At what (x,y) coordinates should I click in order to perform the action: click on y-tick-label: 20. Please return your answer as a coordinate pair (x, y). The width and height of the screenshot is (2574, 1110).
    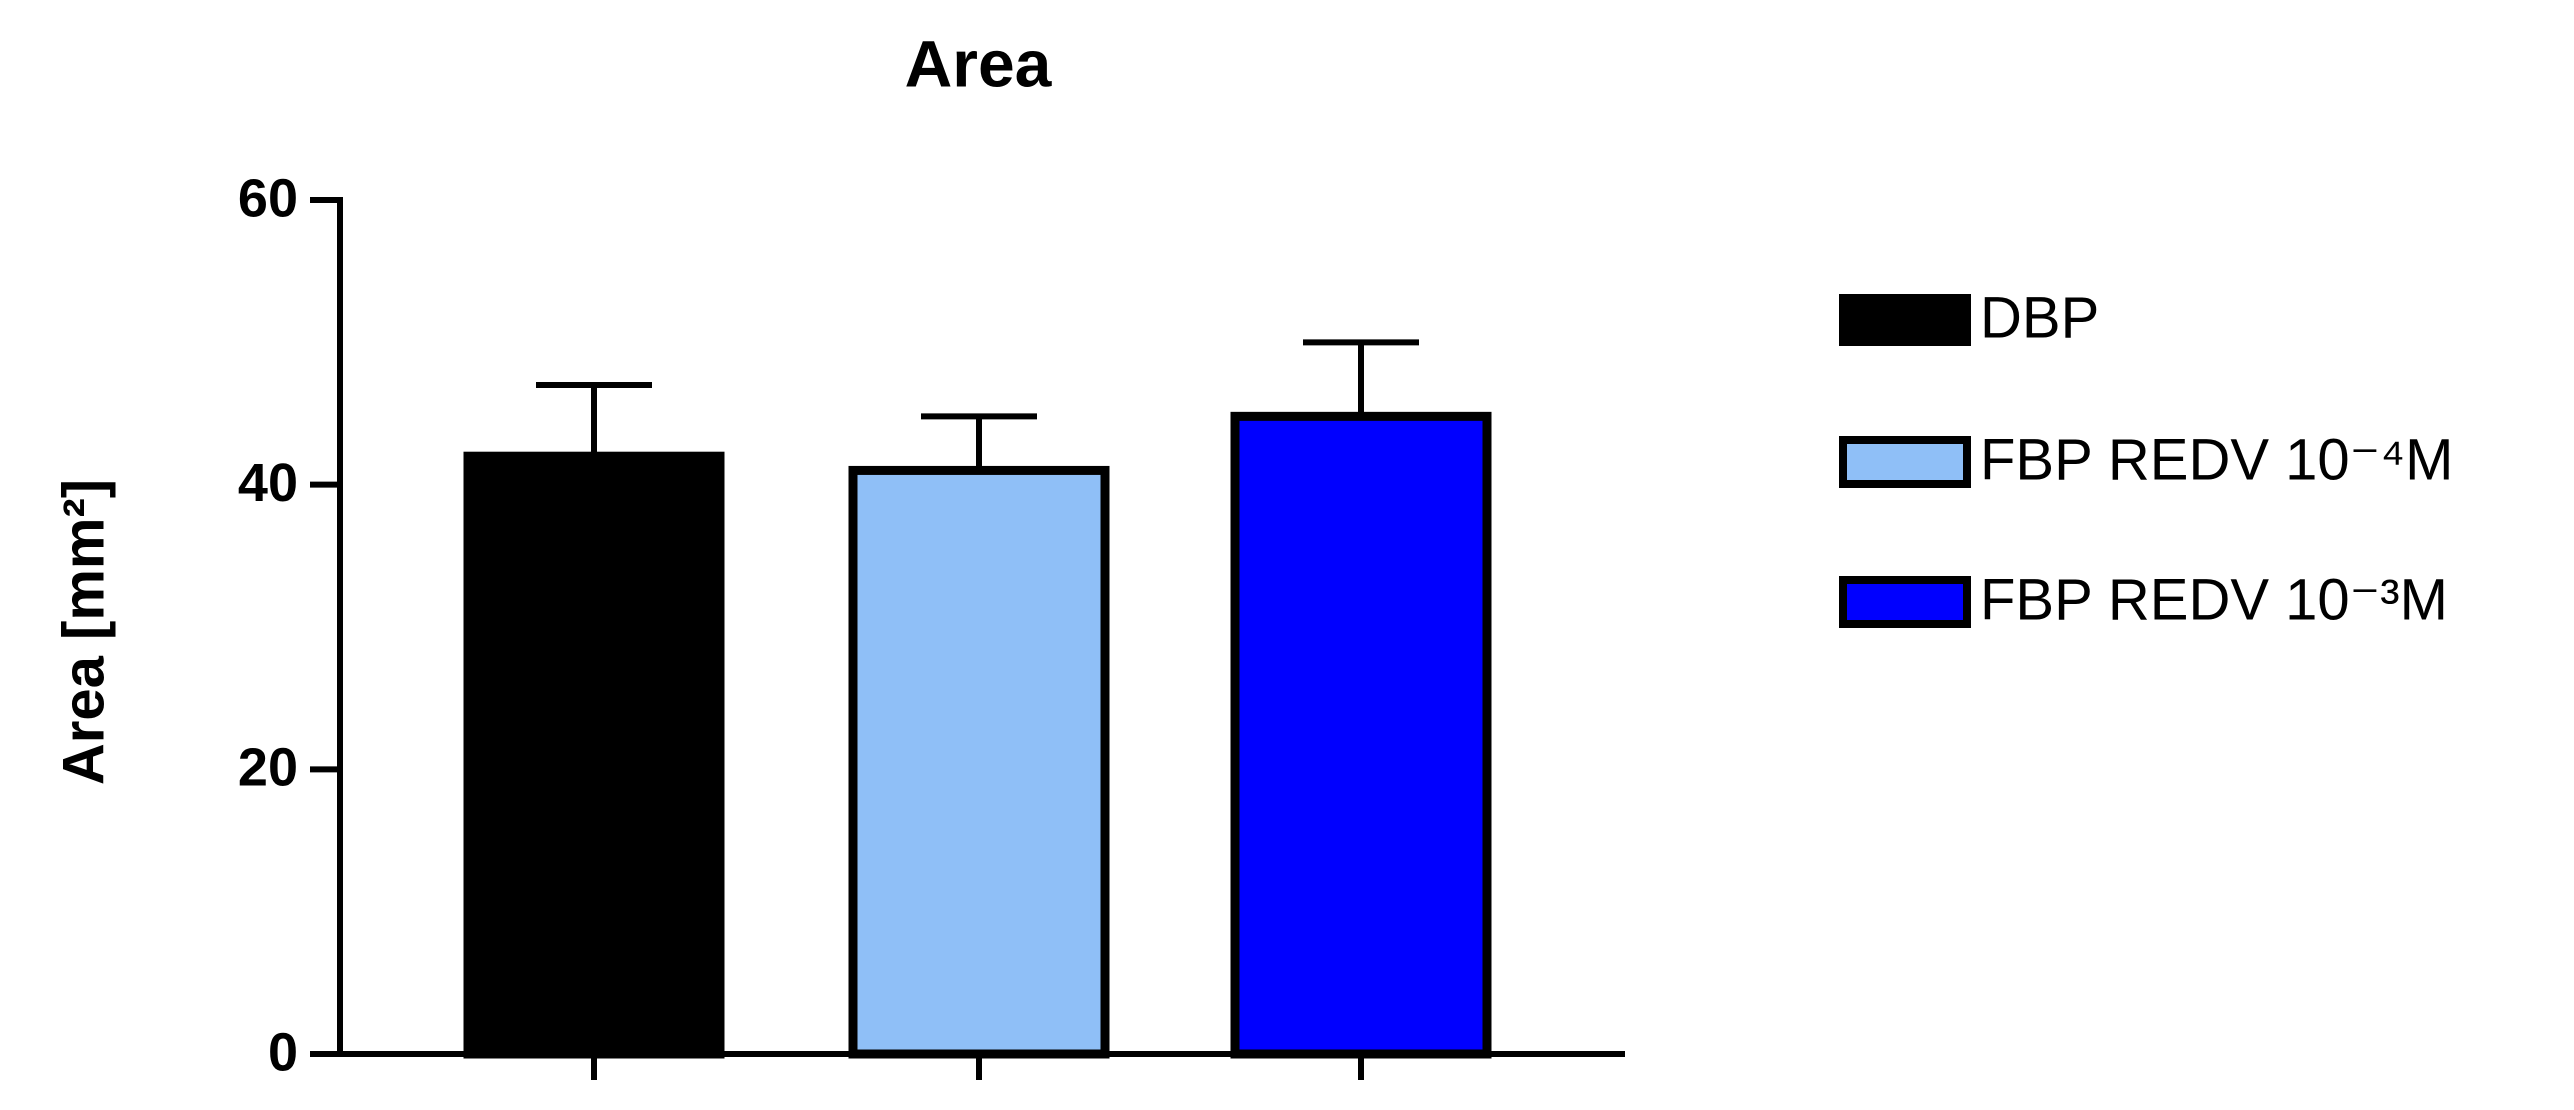
    Looking at the image, I should click on (268, 768).